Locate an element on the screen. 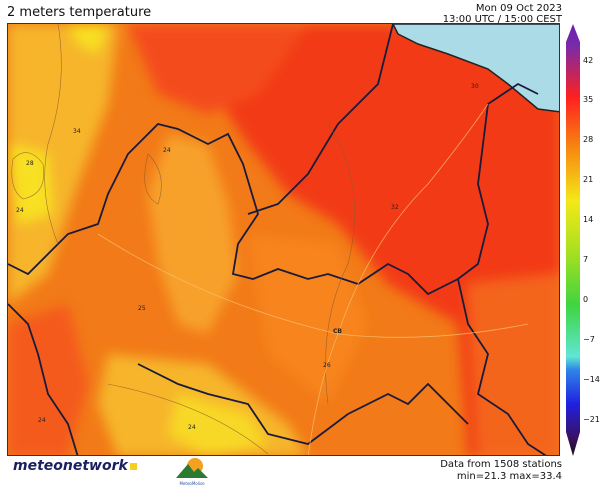 Image resolution: width=600 pixels, height=488 pixels. station-stats: Data from 1508 stations min=21.3 max=33.4 is located at coordinates (501, 471).